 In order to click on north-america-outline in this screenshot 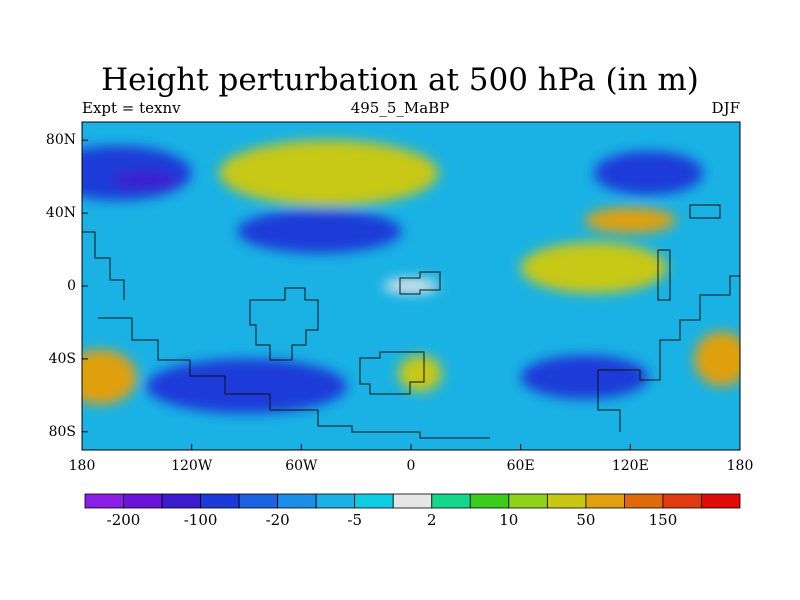, I will do `click(103, 265)`.